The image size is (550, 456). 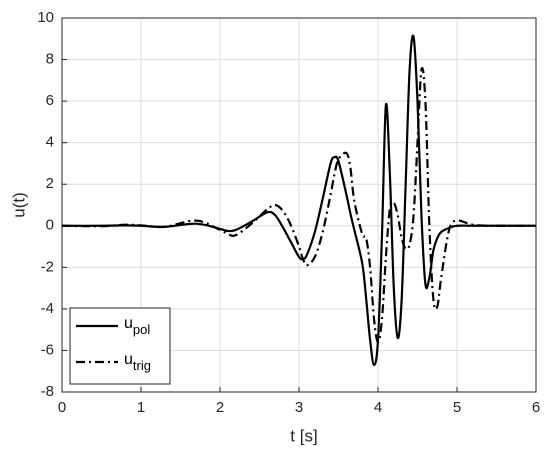 I want to click on legend-label: upol, so click(x=137, y=326).